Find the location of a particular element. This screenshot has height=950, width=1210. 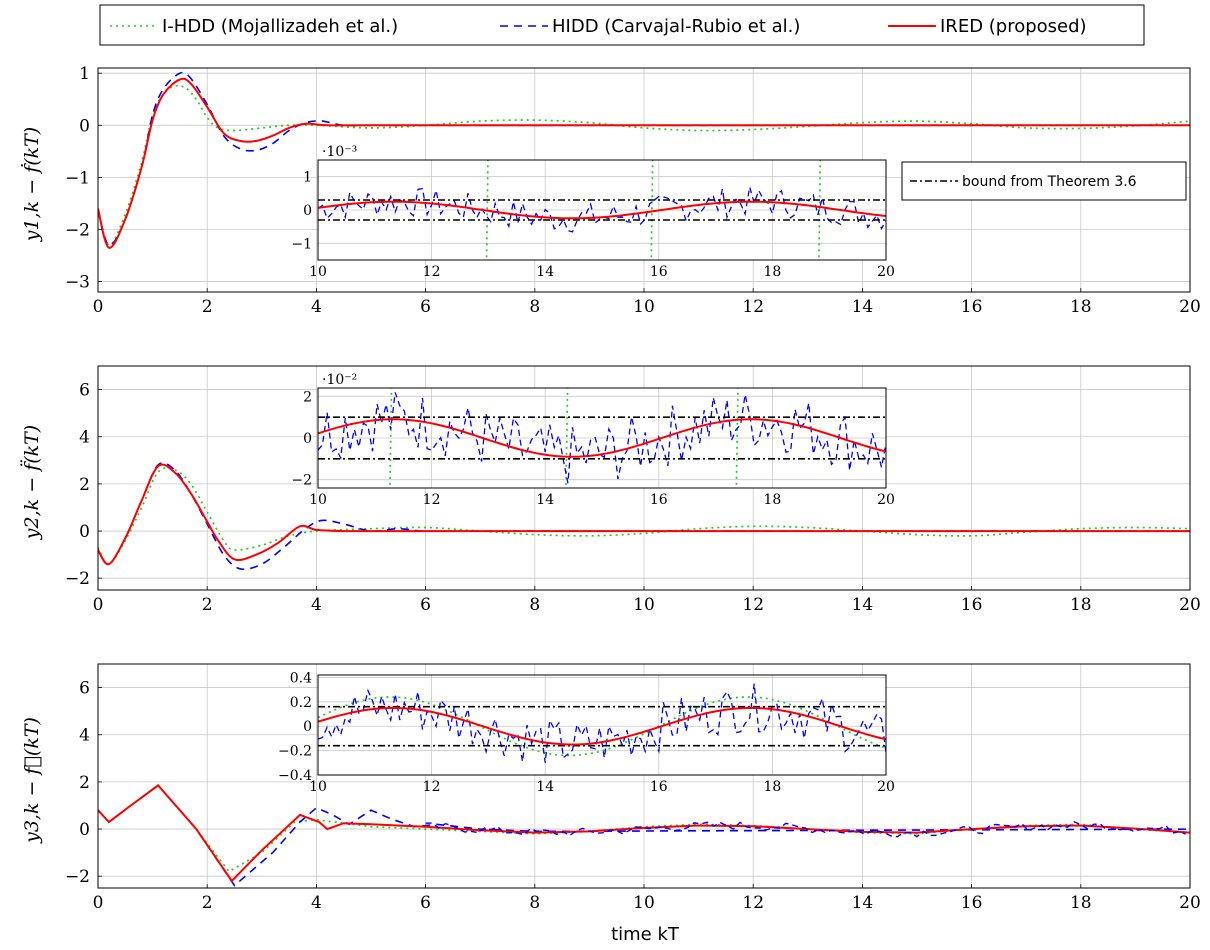

y-label-1: y1,k − ḟ(kT) is located at coordinates (31, 184).